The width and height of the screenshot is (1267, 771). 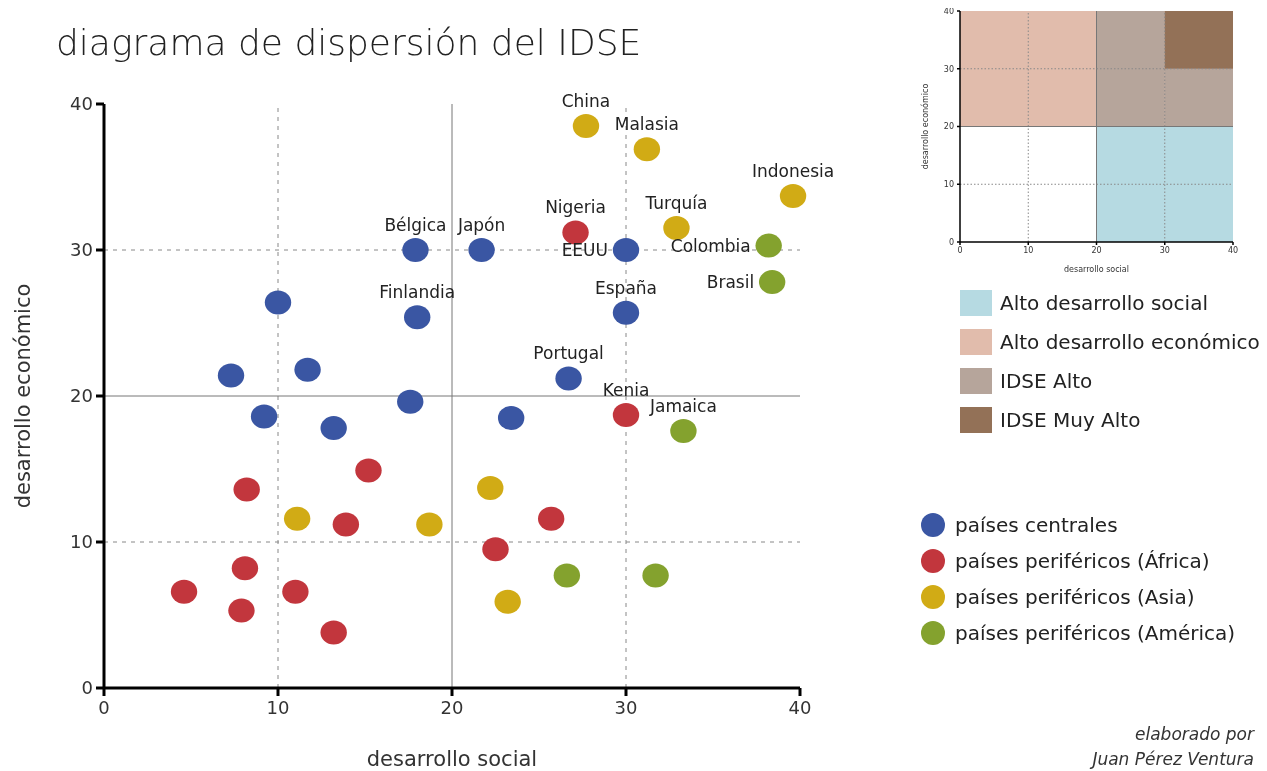 What do you see at coordinates (646, 124) in the screenshot?
I see `annotation: Malasia` at bounding box center [646, 124].